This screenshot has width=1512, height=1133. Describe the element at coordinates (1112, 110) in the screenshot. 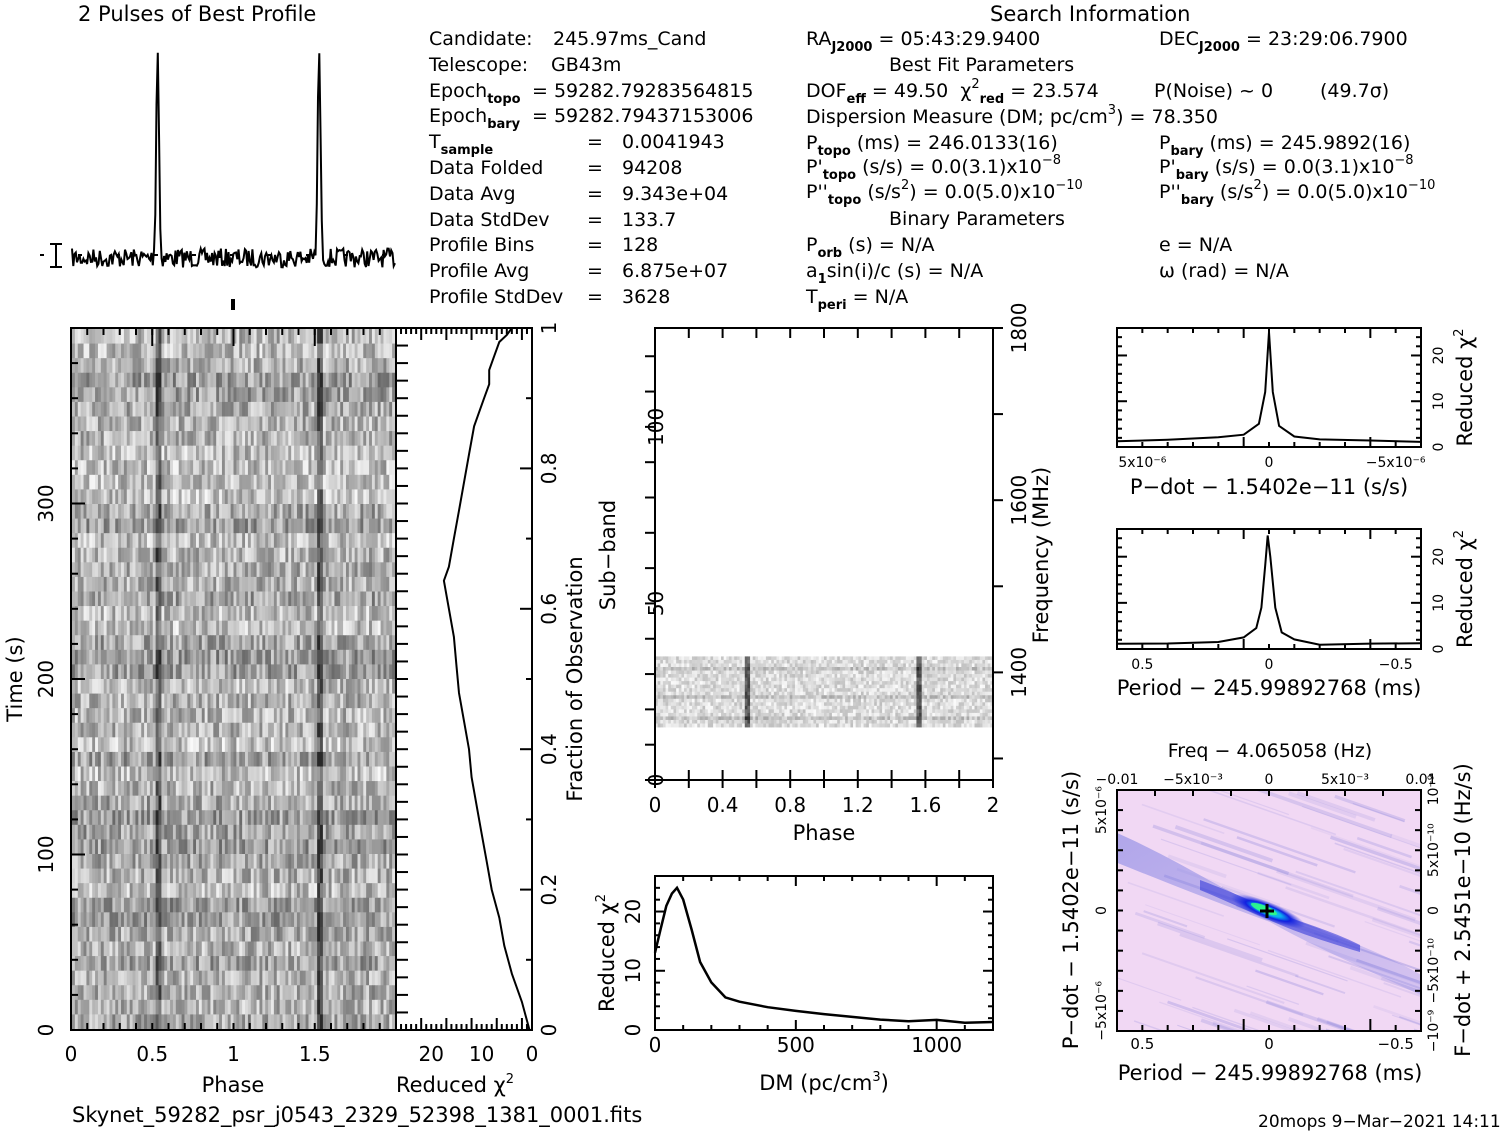

I see `dm-sup: 3` at that location.